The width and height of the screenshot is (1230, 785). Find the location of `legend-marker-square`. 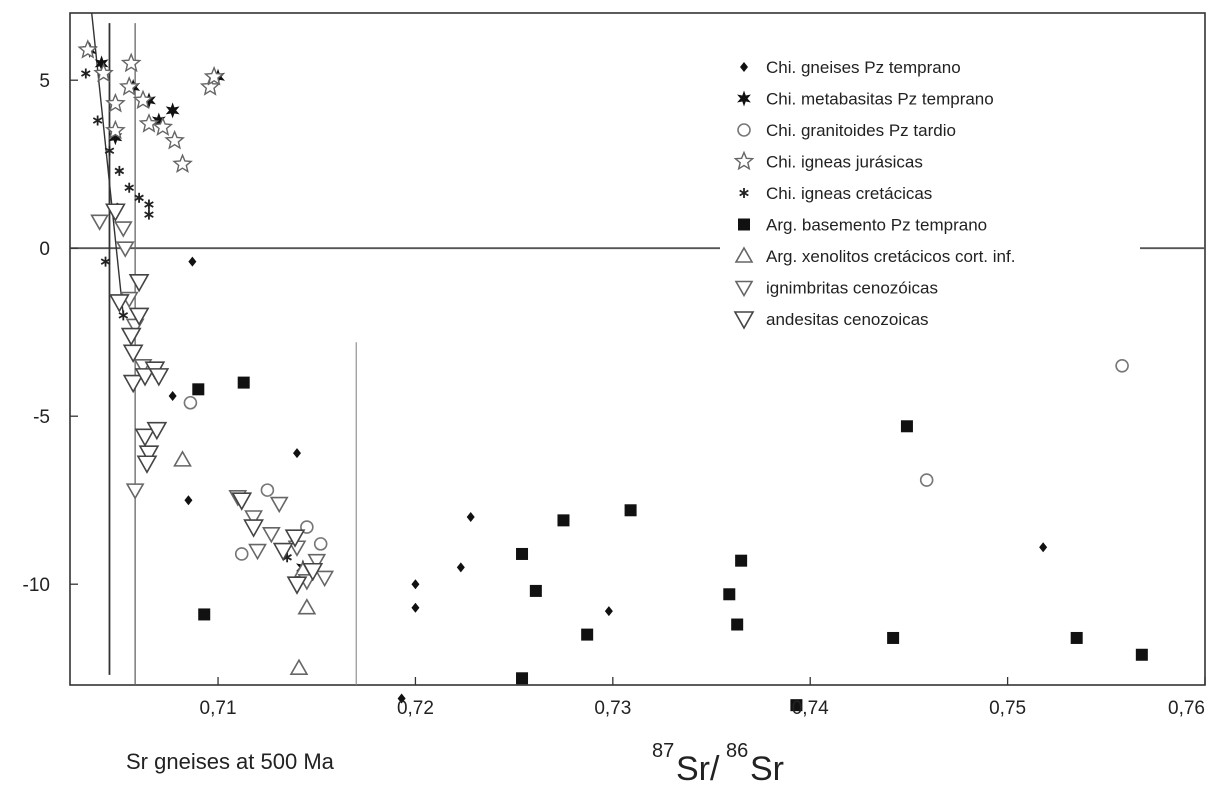

legend-marker-square is located at coordinates (744, 224).